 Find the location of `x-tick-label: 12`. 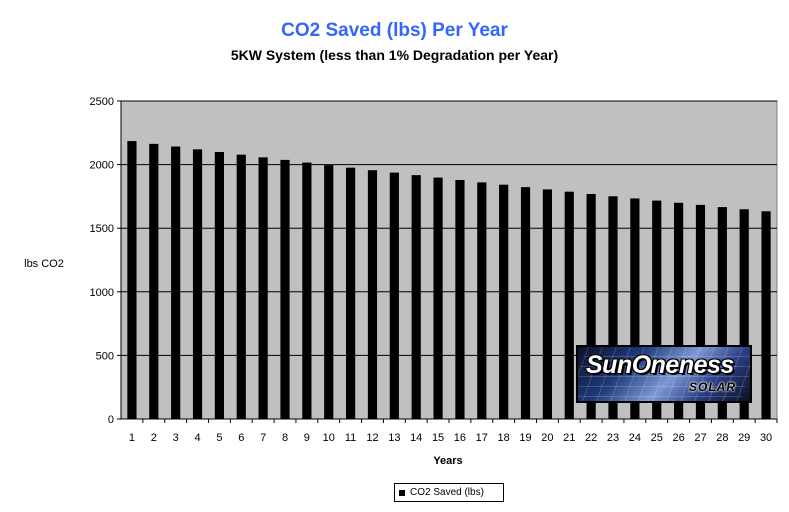

x-tick-label: 12 is located at coordinates (372, 438).